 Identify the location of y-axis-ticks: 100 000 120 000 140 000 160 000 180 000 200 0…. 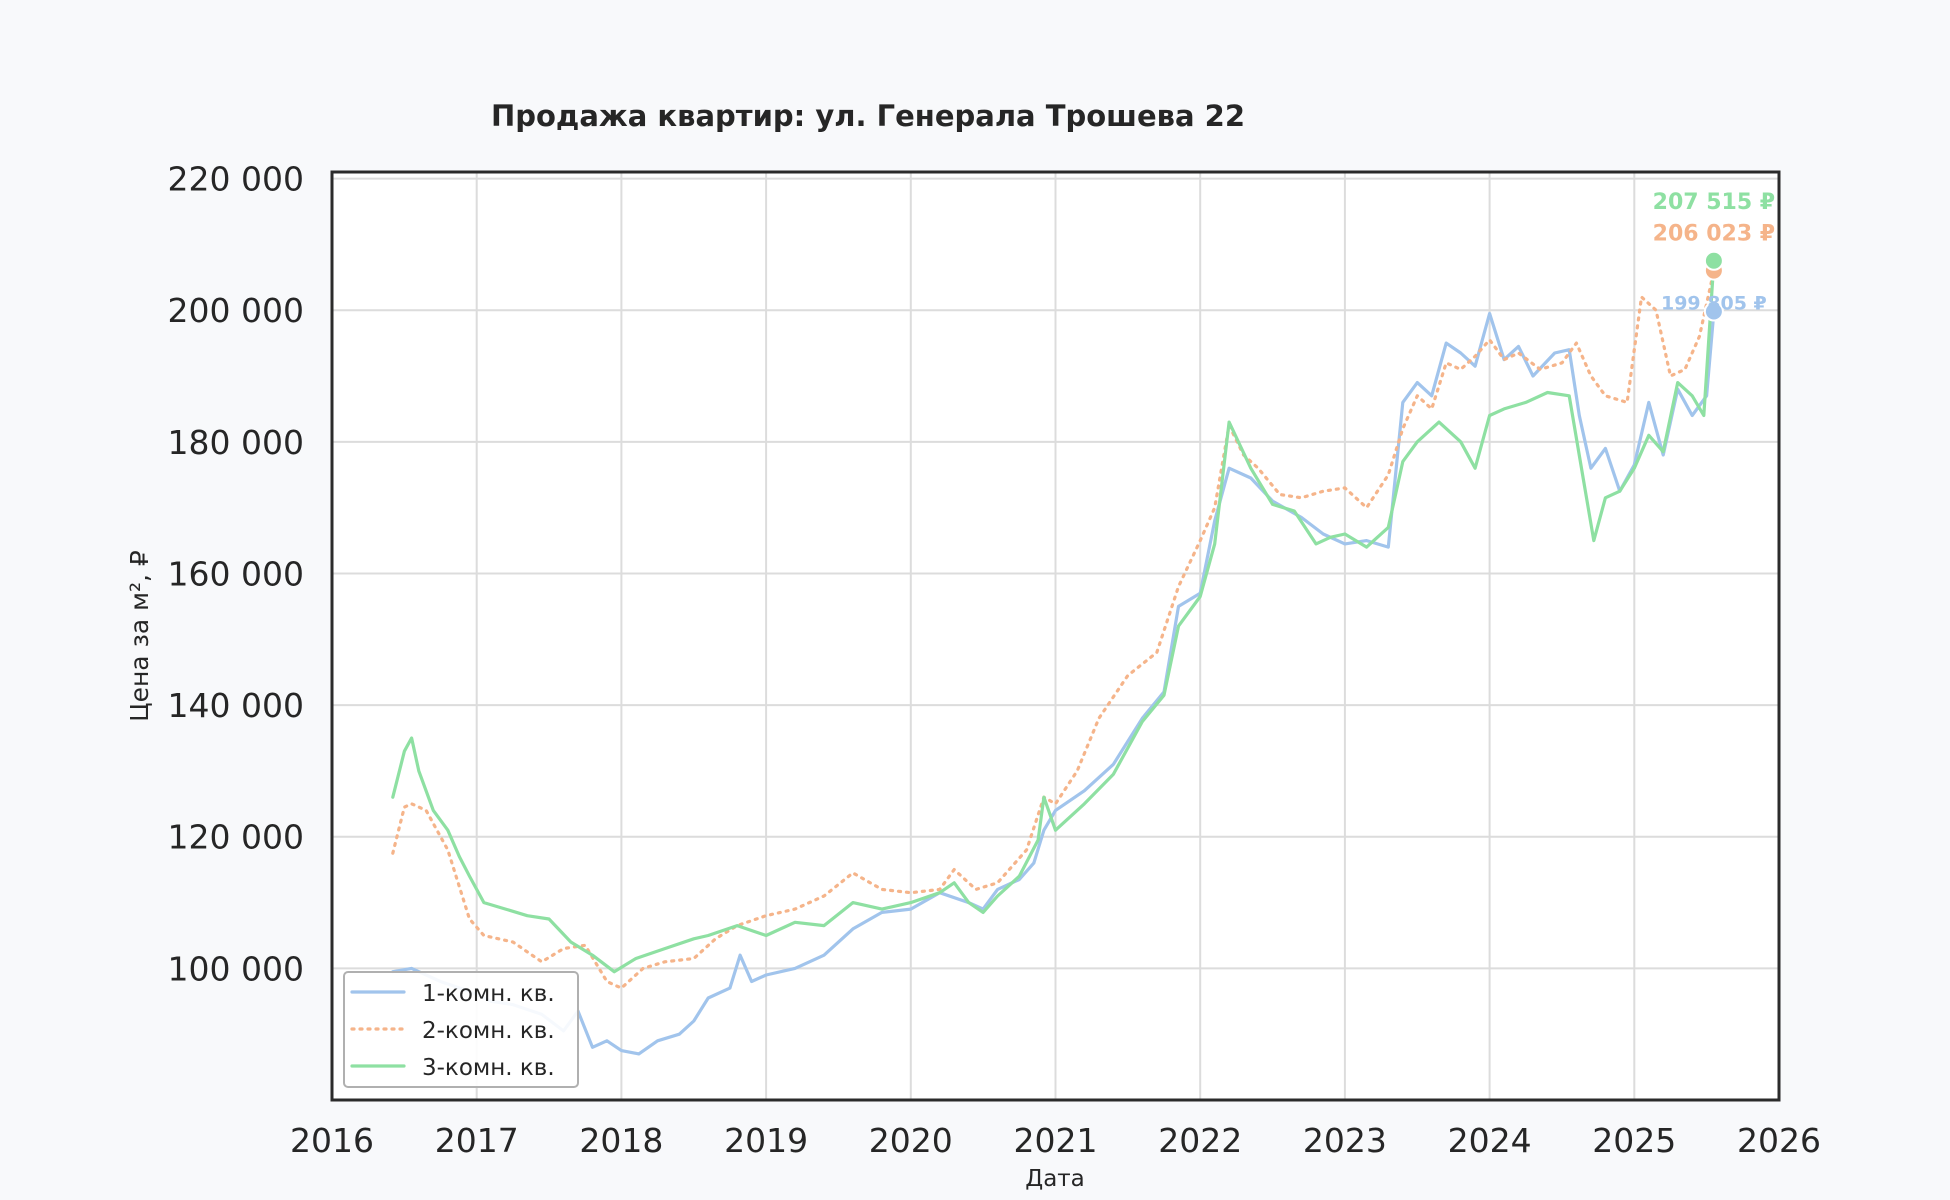
(236, 574).